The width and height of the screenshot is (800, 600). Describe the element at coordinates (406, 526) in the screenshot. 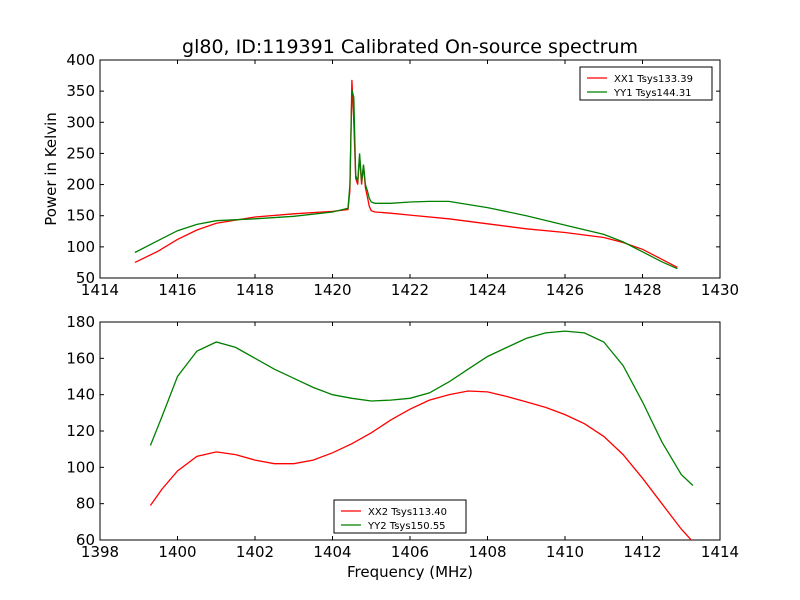

I see `legend-label: YY2 Tsys150.55` at that location.